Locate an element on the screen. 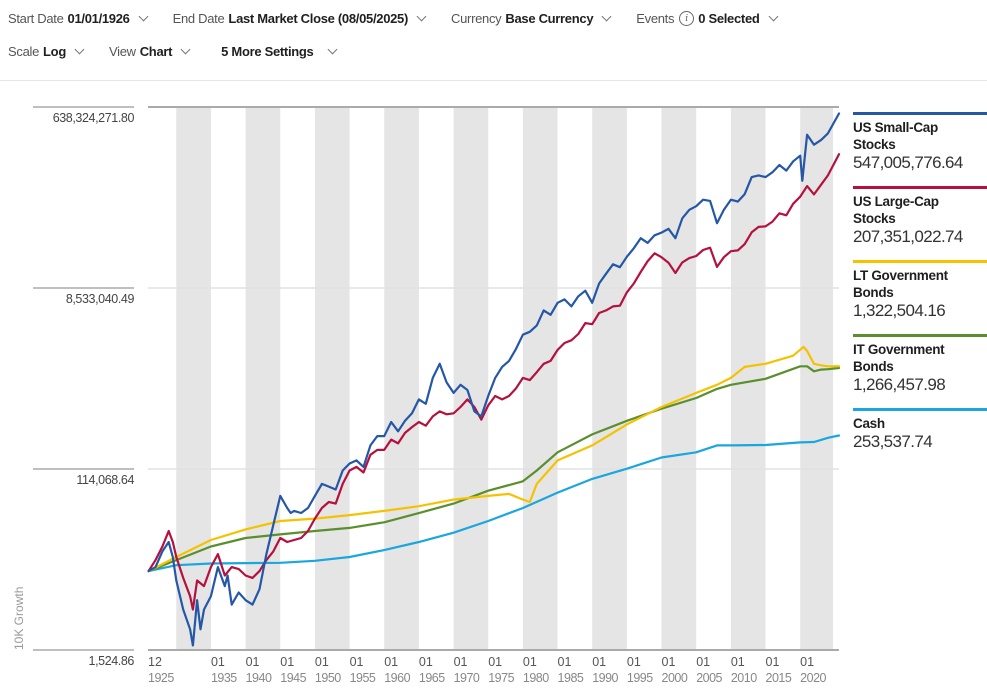 This screenshot has width=987, height=691. settings-row-2: Scale Log View Chart 5 More Settings is located at coordinates (185, 51).